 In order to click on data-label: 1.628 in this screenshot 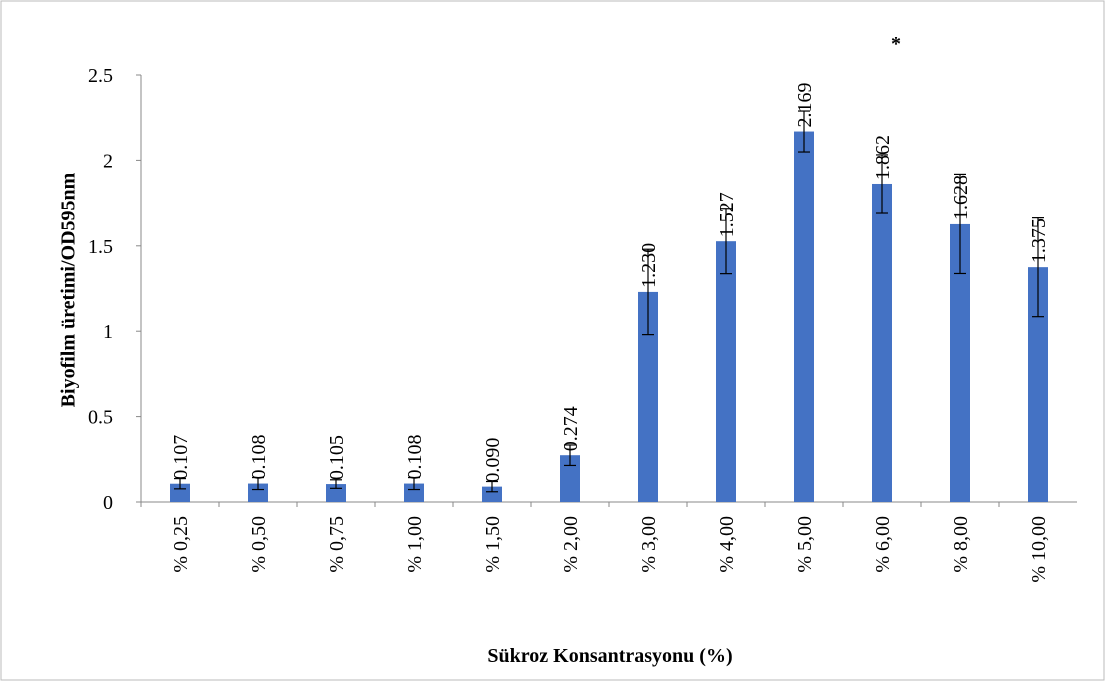, I will do `click(961, 197)`.